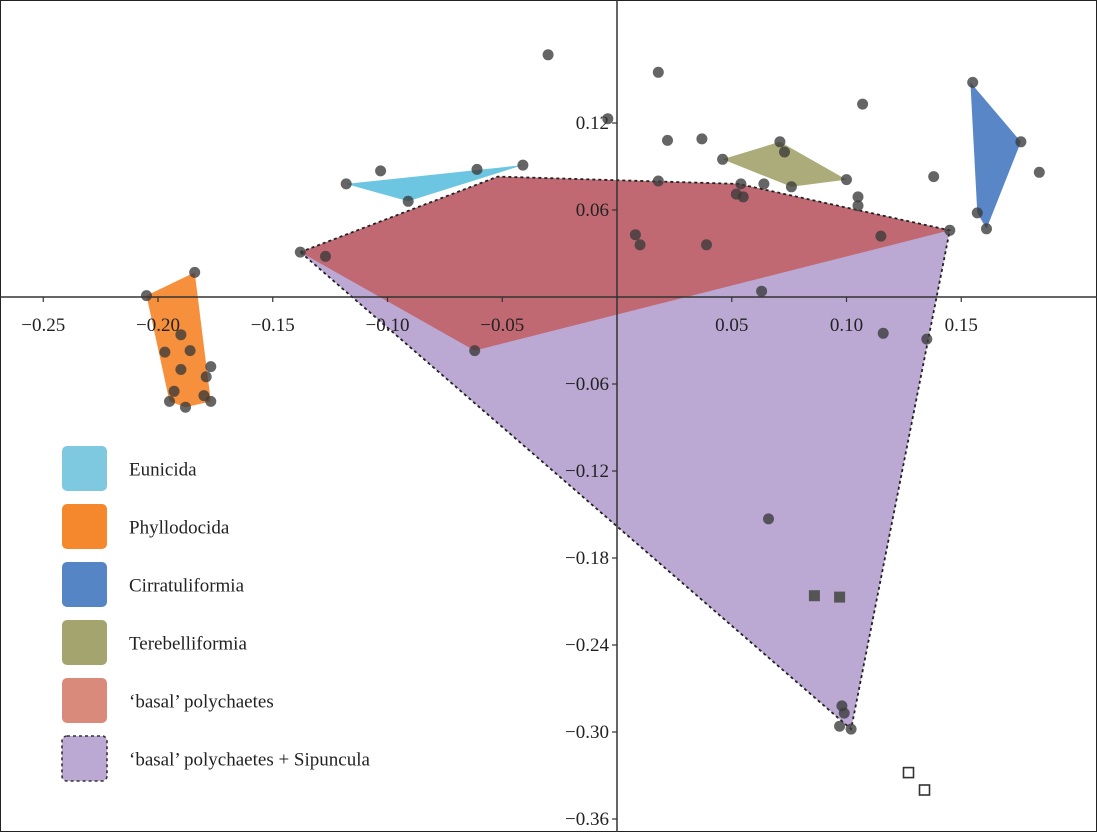  I want to click on legend-label-phyllodocida: Phyllodocida, so click(179, 528).